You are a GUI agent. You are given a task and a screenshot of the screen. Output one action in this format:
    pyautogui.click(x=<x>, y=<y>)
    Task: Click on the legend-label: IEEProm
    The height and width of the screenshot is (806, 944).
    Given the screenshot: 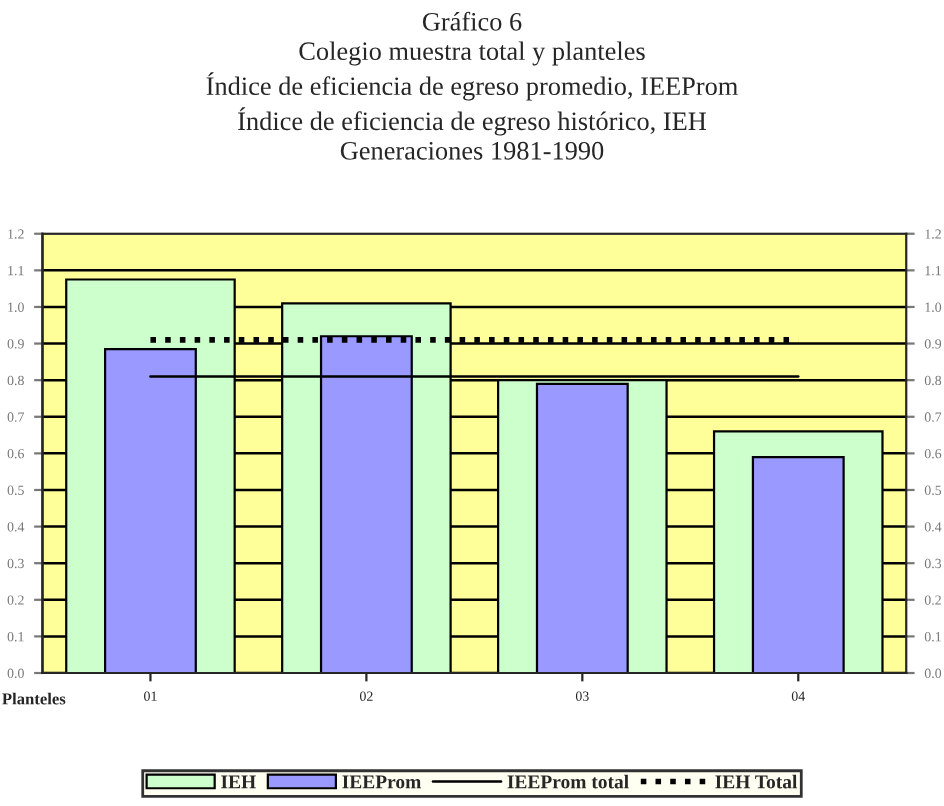 What is the action you would take?
    pyautogui.click(x=381, y=782)
    